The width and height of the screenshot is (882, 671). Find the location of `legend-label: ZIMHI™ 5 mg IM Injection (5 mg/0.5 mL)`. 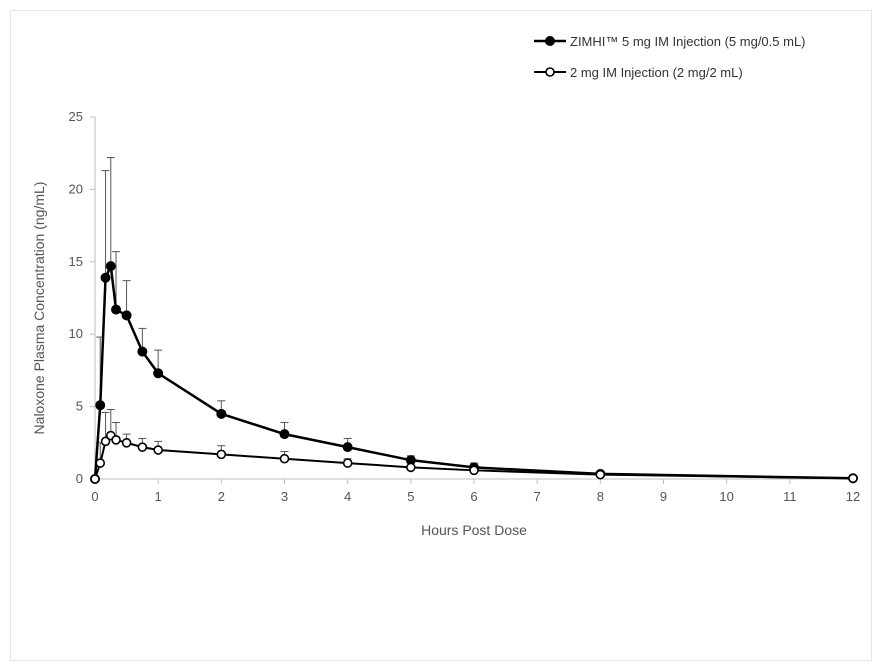

legend-label: ZIMHI™ 5 mg IM Injection (5 mg/0.5 mL) is located at coordinates (688, 41).